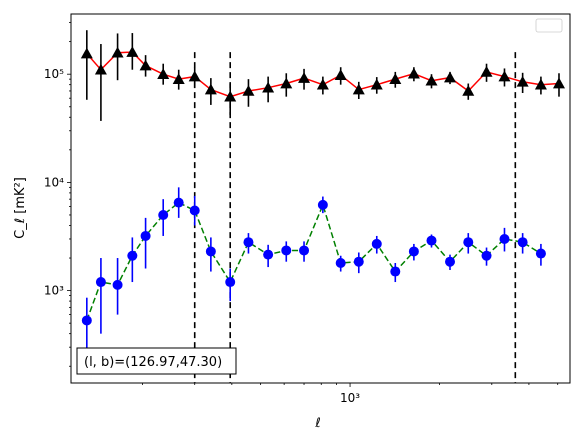 The height and width of the screenshot is (441, 580). I want to click on series-line, so click(323, 74).